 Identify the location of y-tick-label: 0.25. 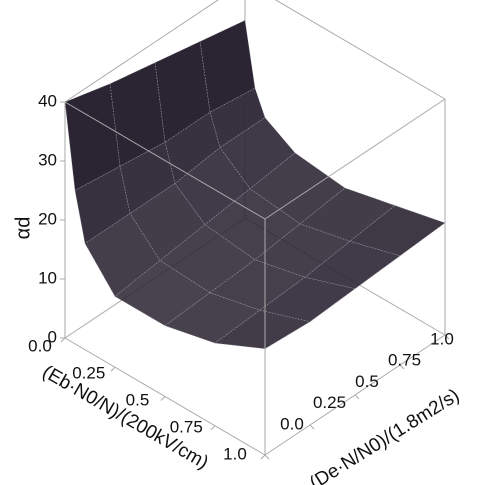
(329, 402).